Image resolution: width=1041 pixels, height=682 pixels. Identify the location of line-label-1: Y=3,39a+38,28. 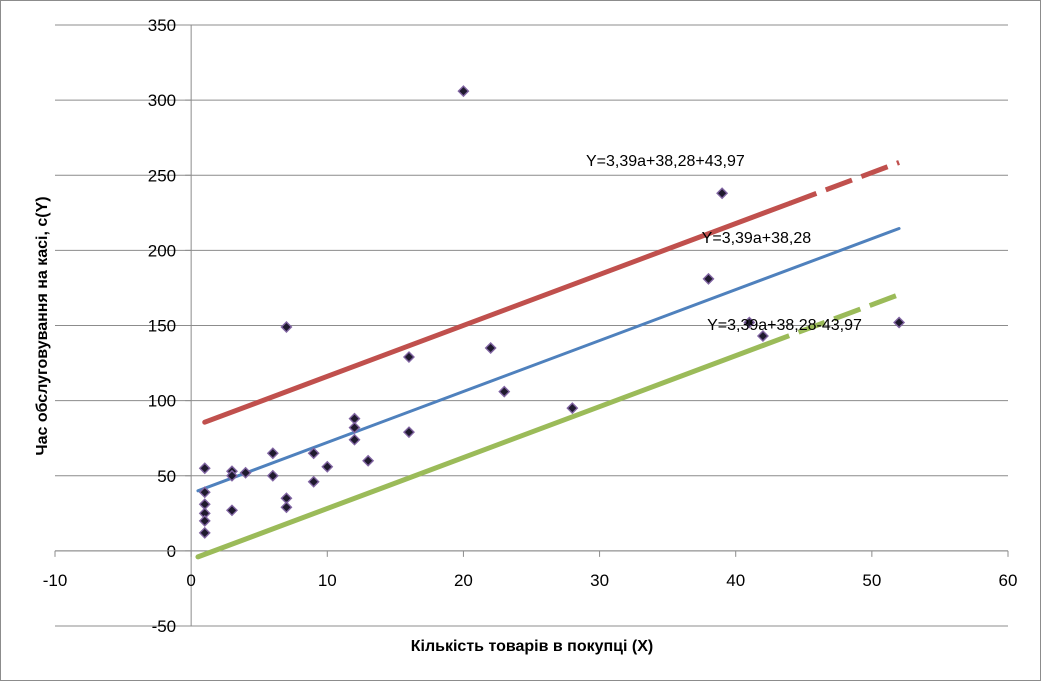
(757, 238).